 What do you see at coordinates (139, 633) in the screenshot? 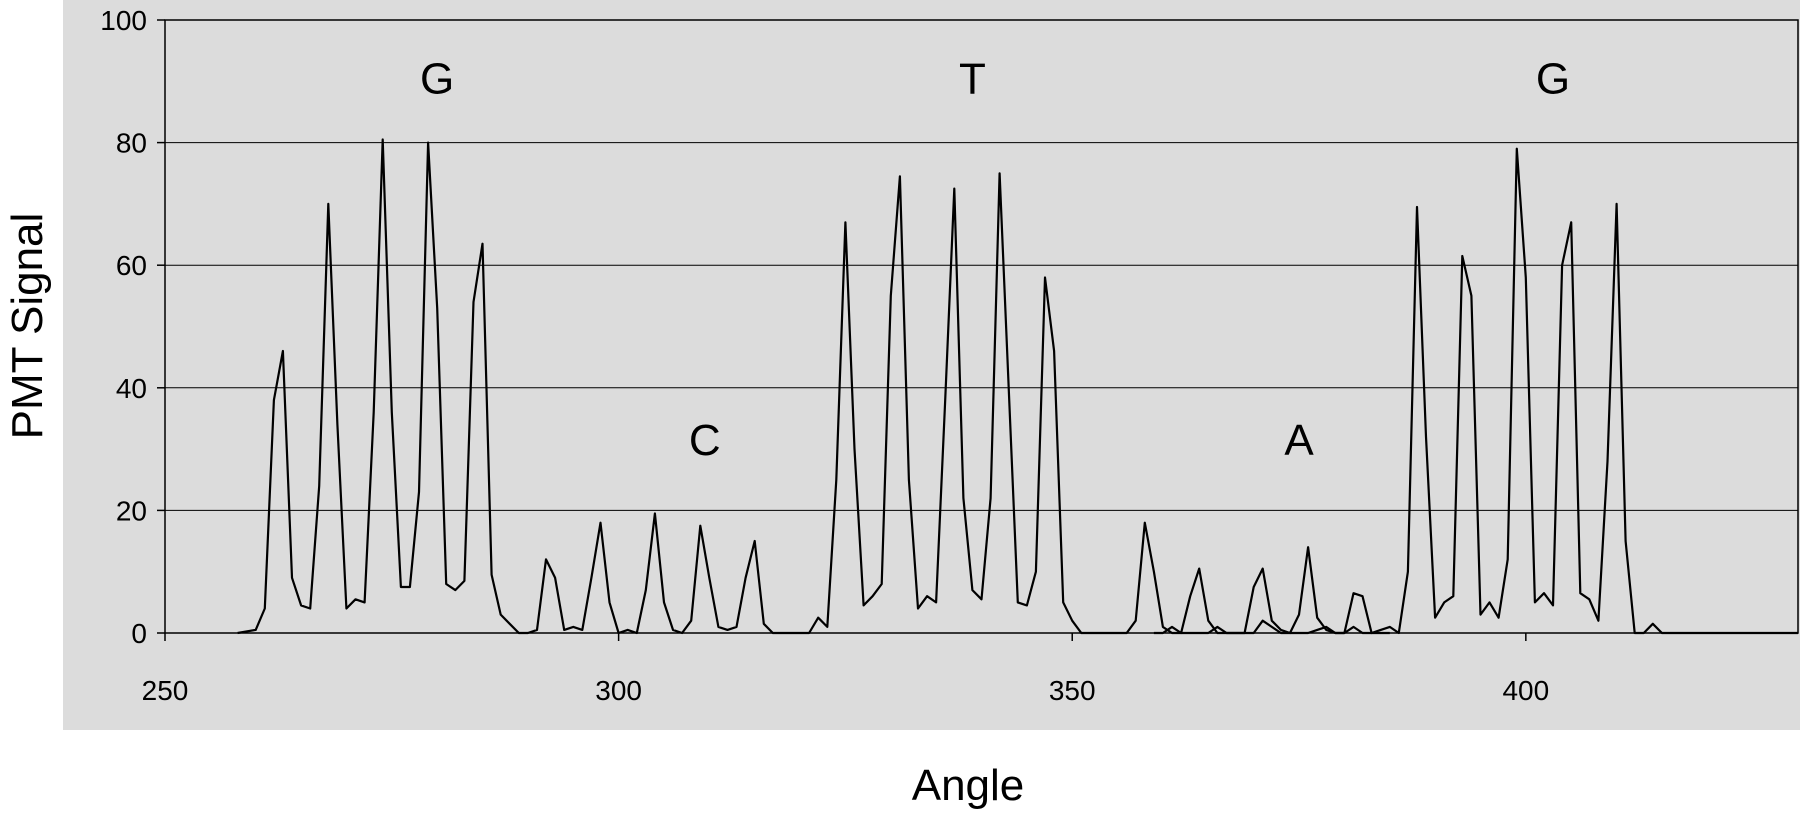
I see `y-tick-label: 0` at bounding box center [139, 633].